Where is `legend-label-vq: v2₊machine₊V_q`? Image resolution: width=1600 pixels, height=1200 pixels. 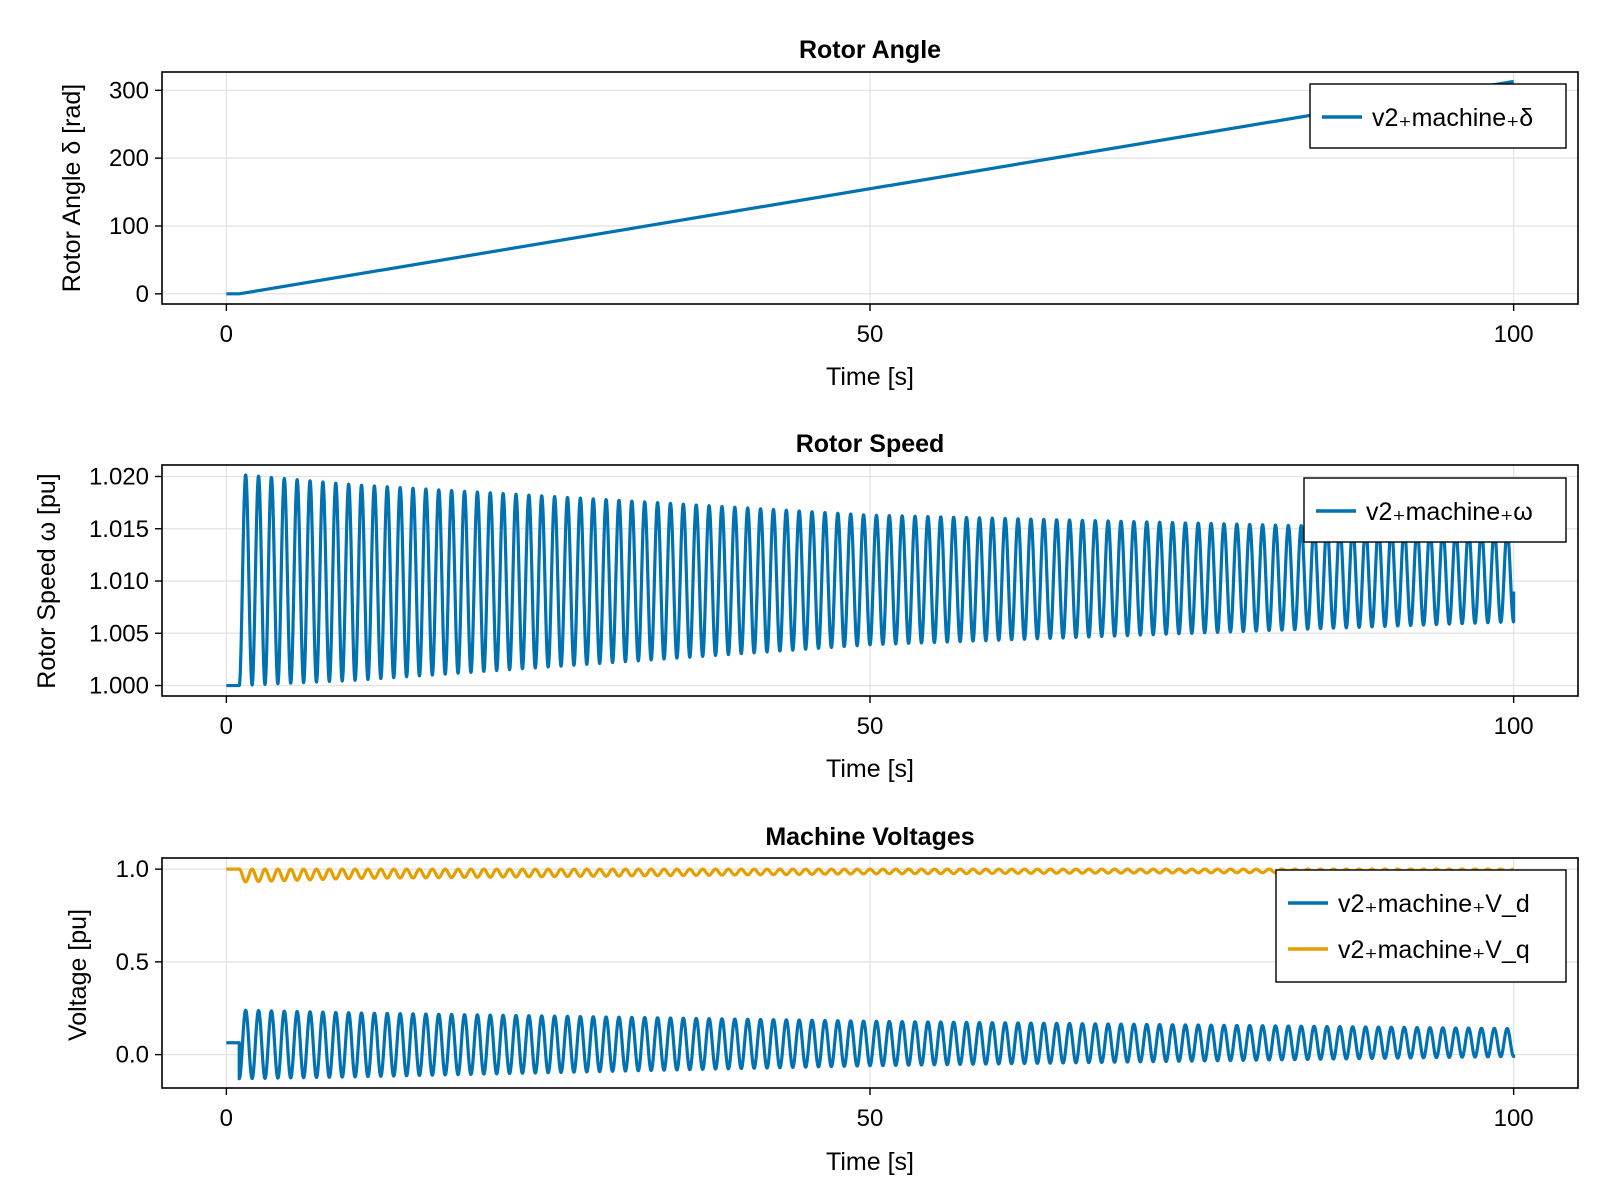 legend-label-vq: v2₊machine₊V_q is located at coordinates (1434, 950).